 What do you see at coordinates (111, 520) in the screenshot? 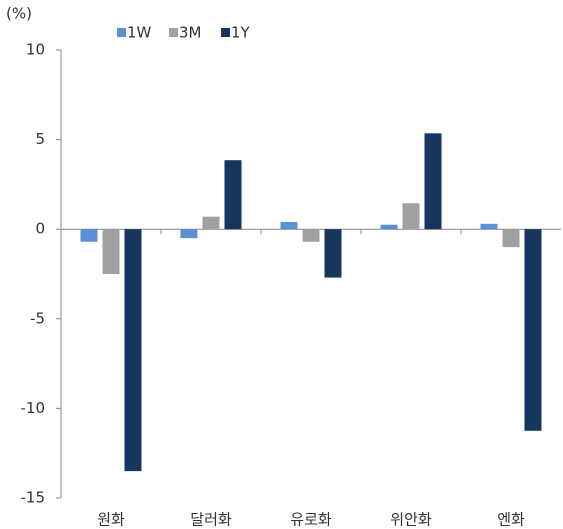
I see `x-tick-label: 원화` at bounding box center [111, 520].